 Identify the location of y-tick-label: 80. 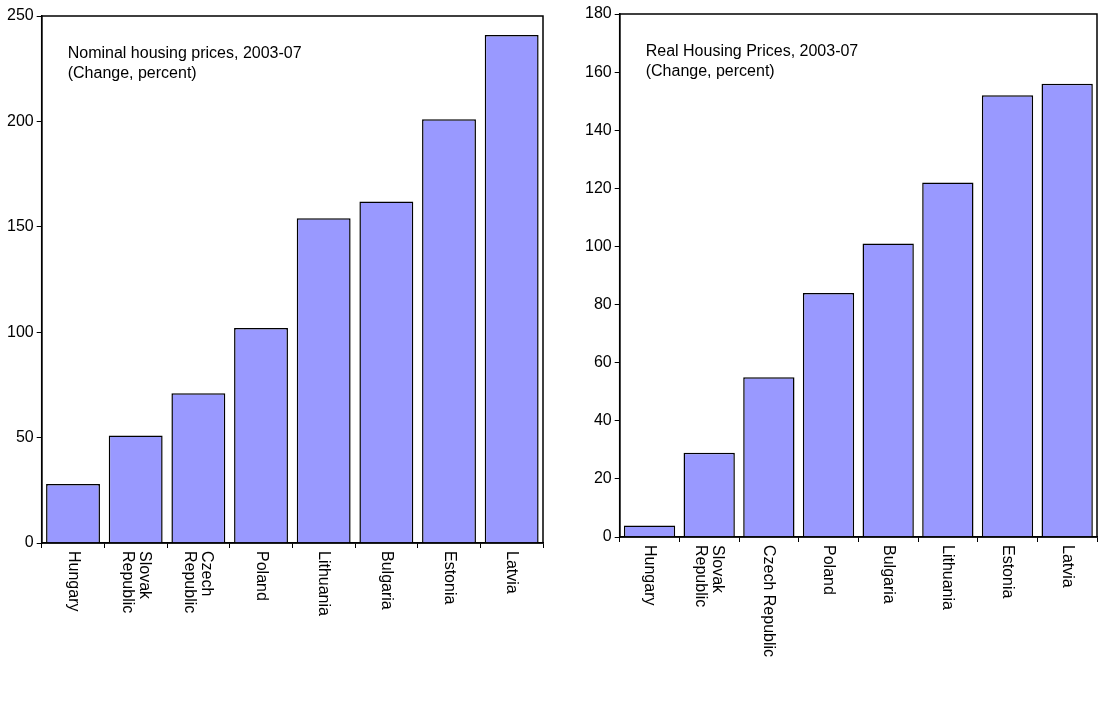
(602, 303).